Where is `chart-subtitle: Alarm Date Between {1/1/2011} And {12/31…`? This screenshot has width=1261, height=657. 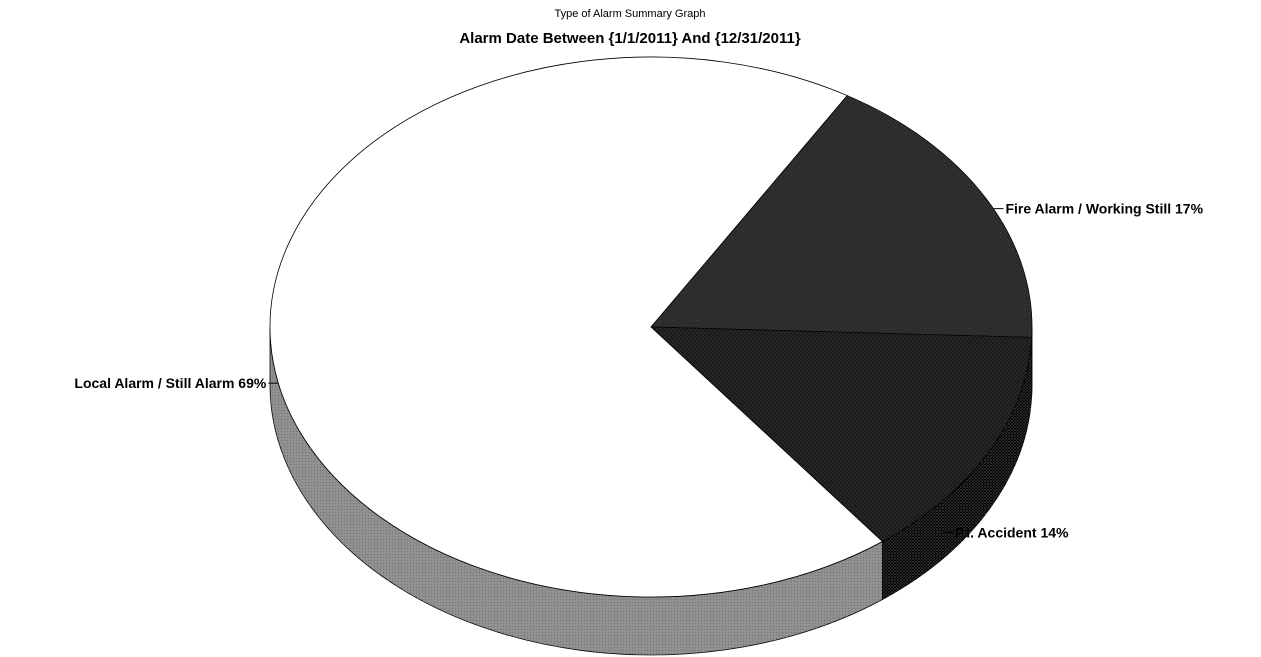
chart-subtitle: Alarm Date Between {1/1/2011} And {12/31… is located at coordinates (629, 38).